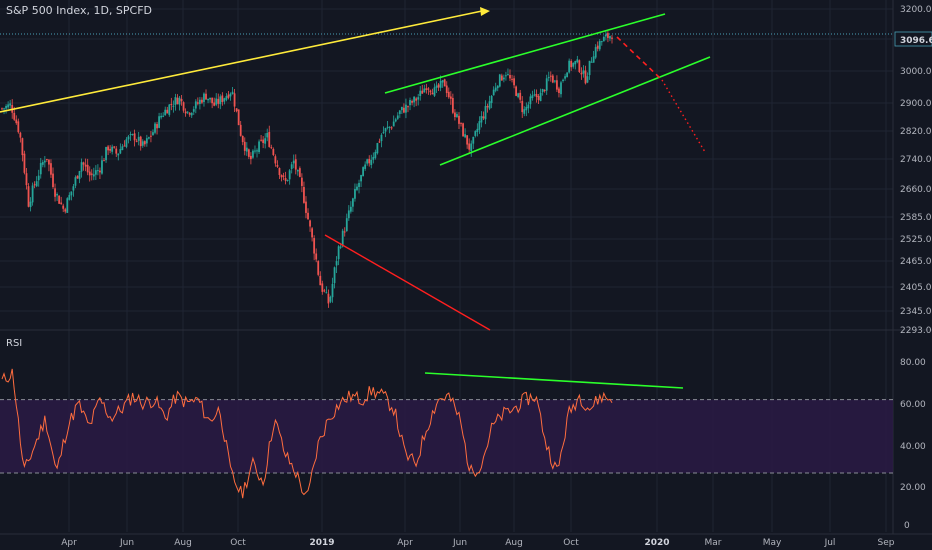 This screenshot has width=932, height=550. I want to click on rsi-tick-label: 40.00, so click(913, 447).